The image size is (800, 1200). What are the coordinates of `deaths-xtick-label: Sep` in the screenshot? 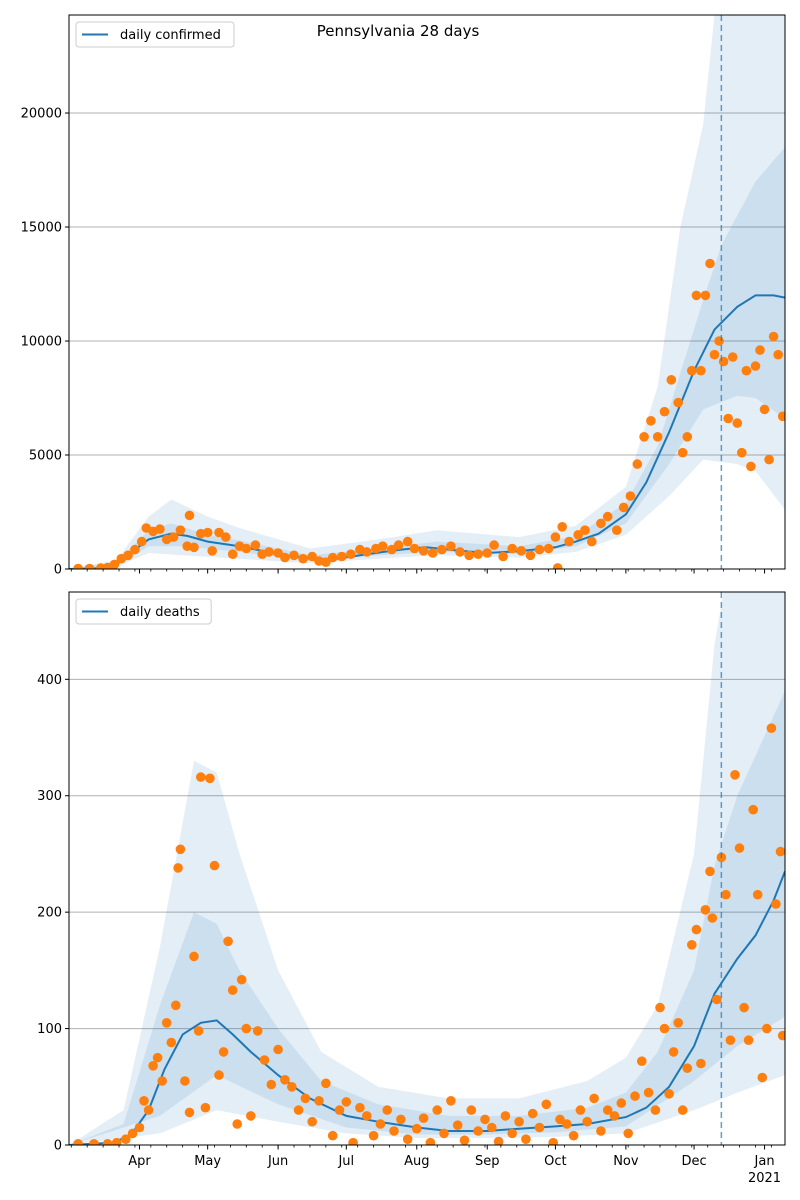 It's located at (487, 1161).